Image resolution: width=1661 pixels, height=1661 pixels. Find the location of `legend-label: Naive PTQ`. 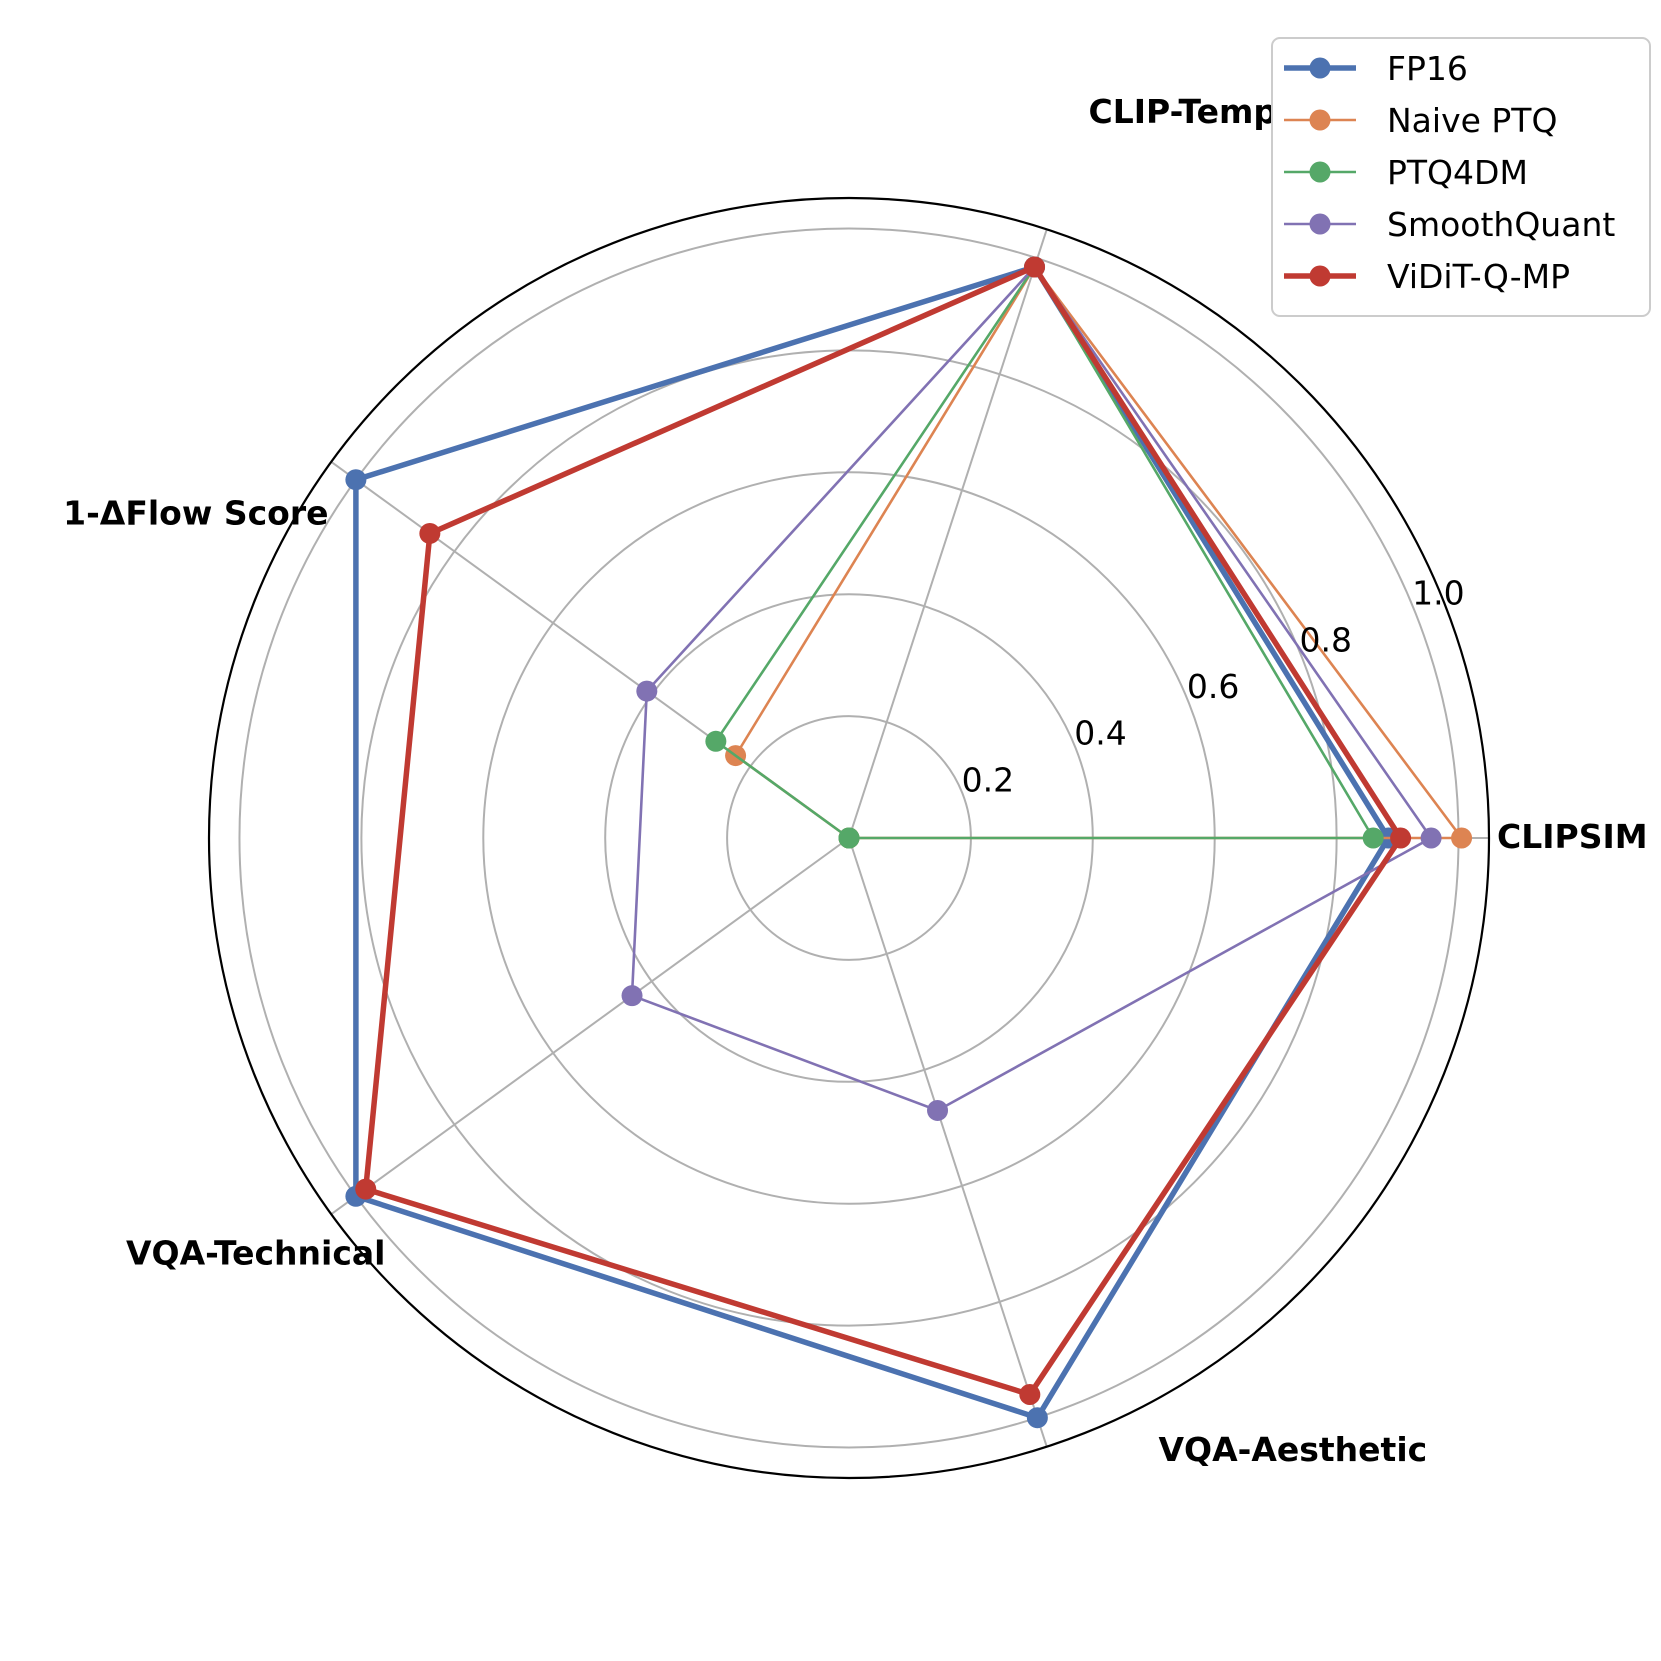

legend-label: Naive PTQ is located at coordinates (1472, 120).